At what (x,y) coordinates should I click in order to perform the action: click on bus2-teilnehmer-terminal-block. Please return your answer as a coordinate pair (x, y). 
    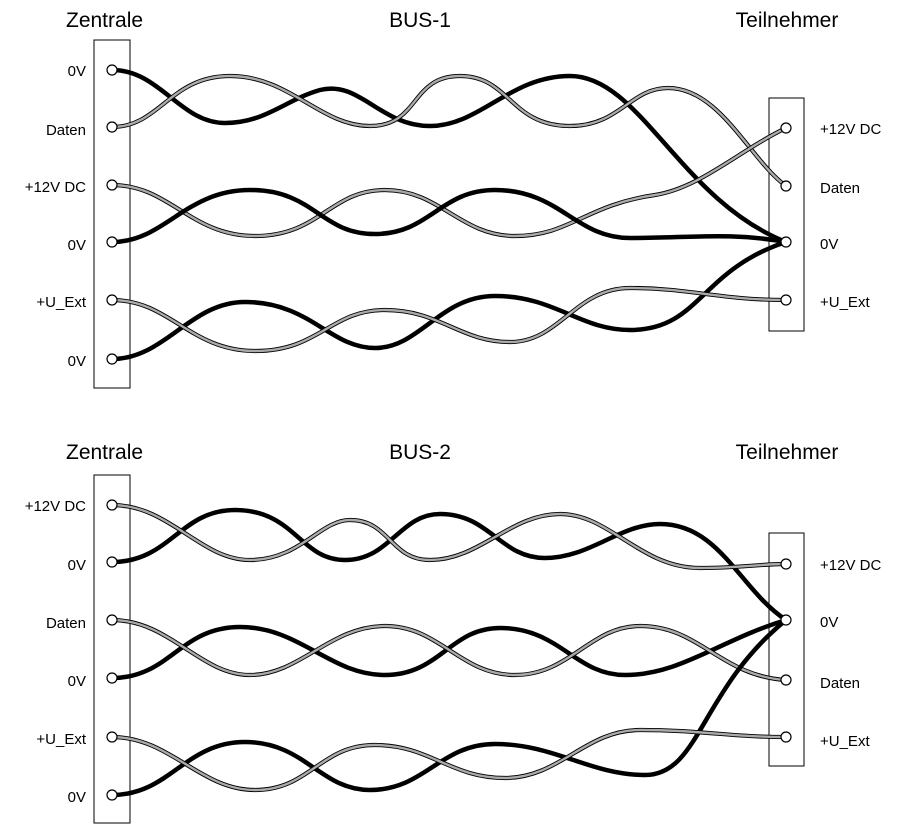
    Looking at the image, I should click on (786, 649).